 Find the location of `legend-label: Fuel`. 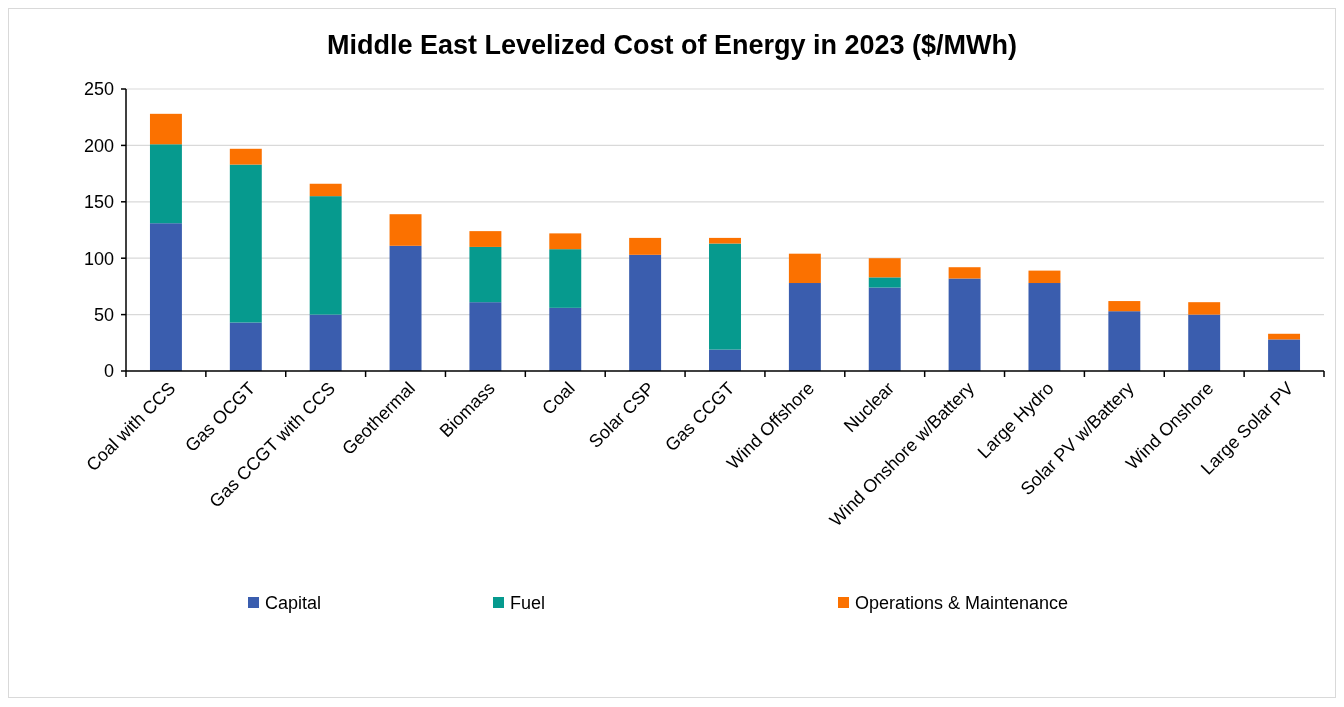

legend-label: Fuel is located at coordinates (528, 603).